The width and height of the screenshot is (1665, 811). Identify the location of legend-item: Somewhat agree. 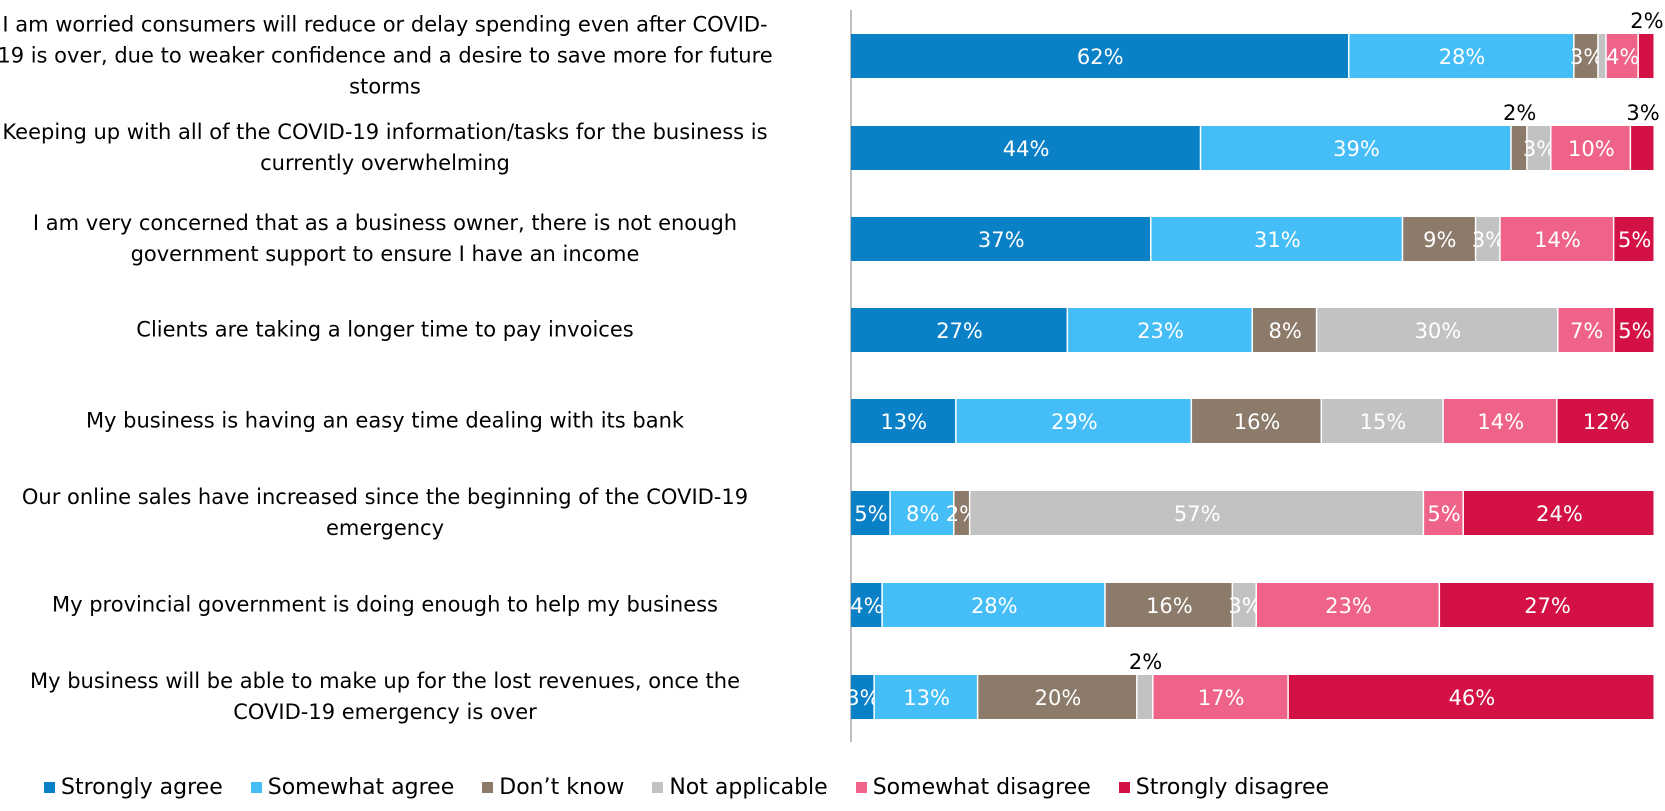
(352, 787).